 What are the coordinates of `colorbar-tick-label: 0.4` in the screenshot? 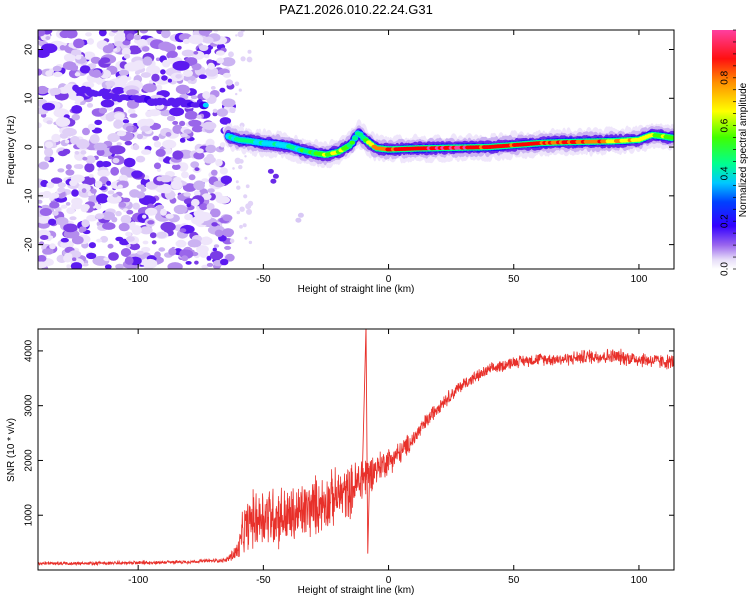 It's located at (725, 173).